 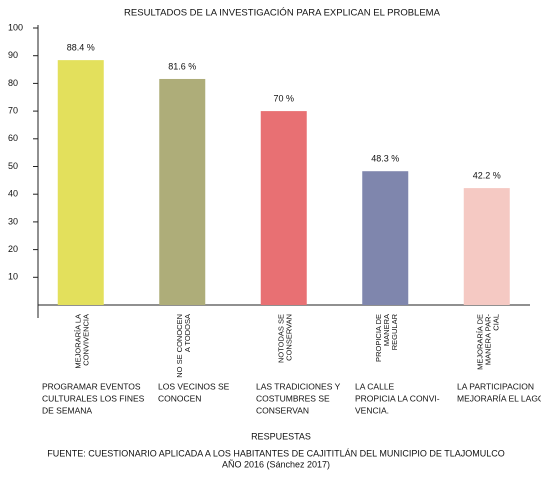 What do you see at coordinates (13, 249) in the screenshot?
I see `y-tick-label: 20` at bounding box center [13, 249].